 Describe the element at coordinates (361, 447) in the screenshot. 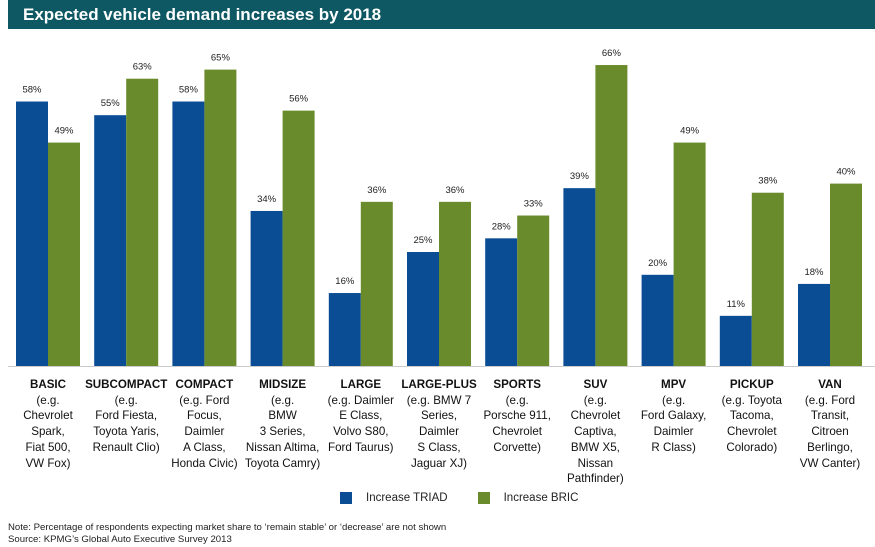

I see `category-example-line: Ford Taurus)` at that location.